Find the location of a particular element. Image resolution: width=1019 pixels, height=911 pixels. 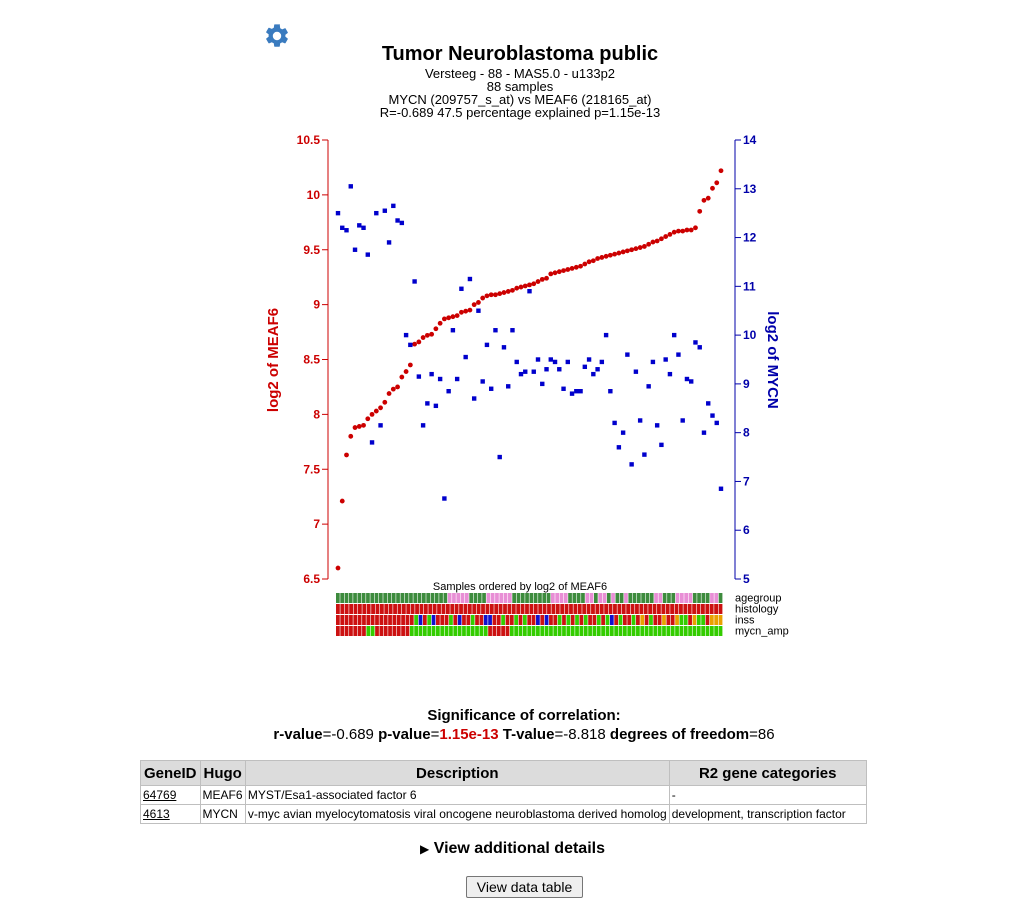

left-tick-label: 7.5 is located at coordinates (311, 469).